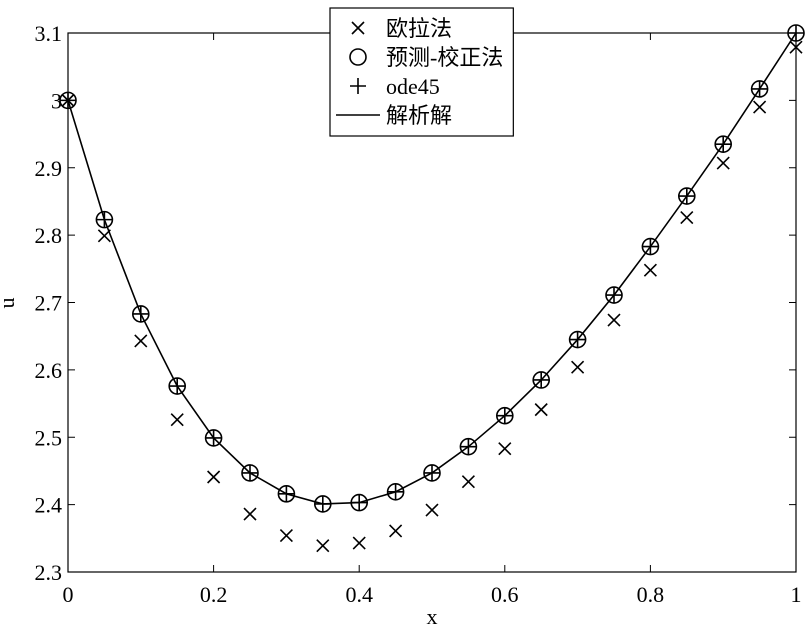 Image resolution: width=805 pixels, height=630 pixels. Describe the element at coordinates (49, 33) in the screenshot. I see `y-tick-label: 3.1` at that location.